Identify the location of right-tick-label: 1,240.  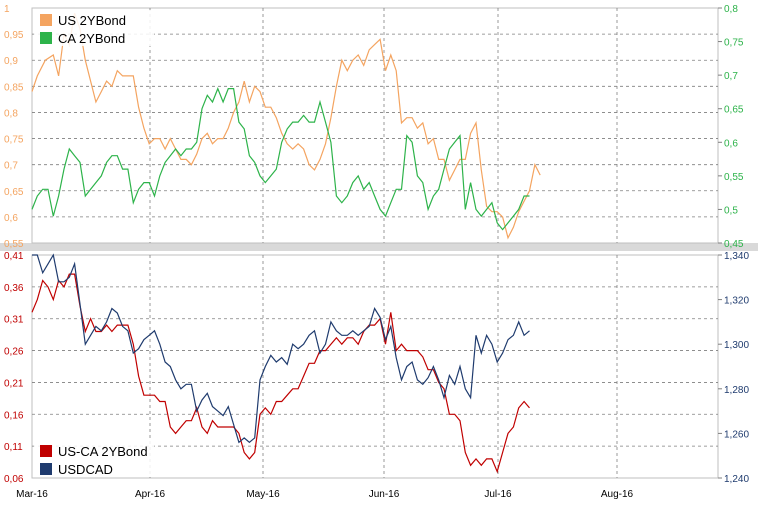
(736, 479).